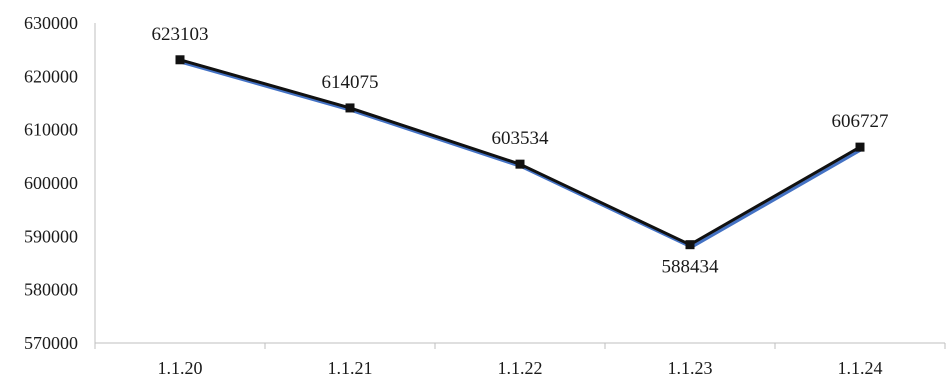  Describe the element at coordinates (350, 82) in the screenshot. I see `data-label: 614075` at that location.